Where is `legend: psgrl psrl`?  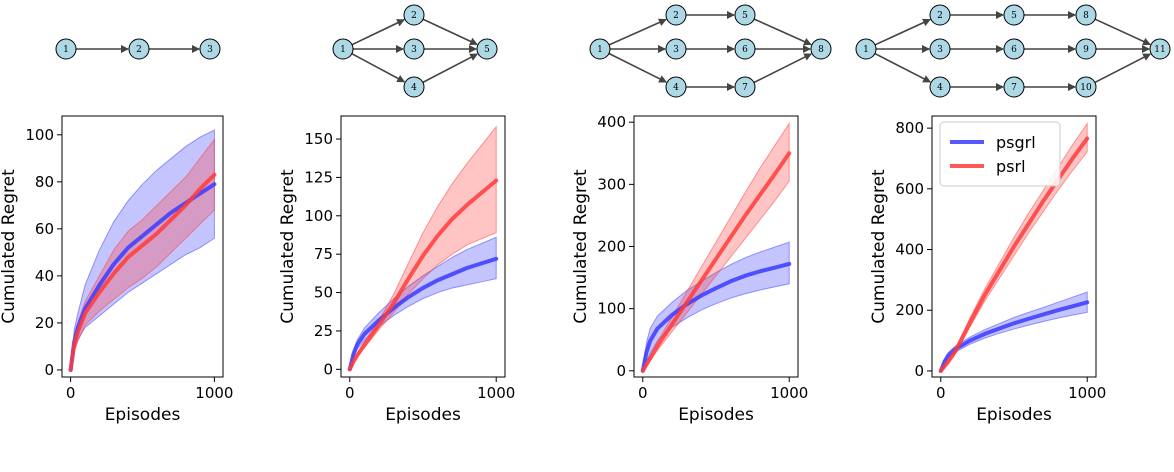
legend: psgrl psrl is located at coordinates (1000, 154).